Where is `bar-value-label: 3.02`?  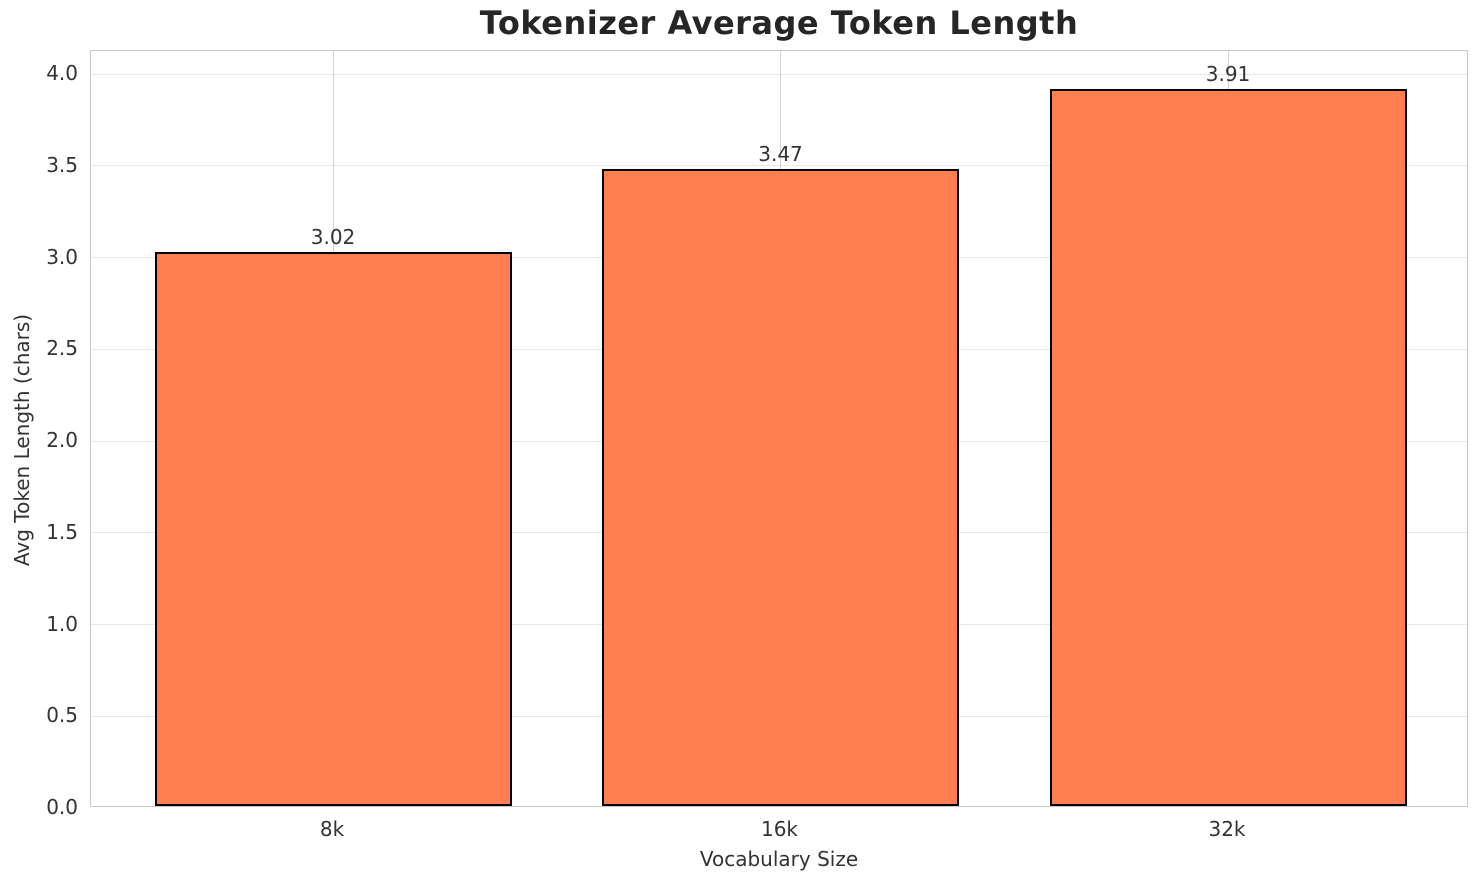
bar-value-label: 3.02 is located at coordinates (333, 236).